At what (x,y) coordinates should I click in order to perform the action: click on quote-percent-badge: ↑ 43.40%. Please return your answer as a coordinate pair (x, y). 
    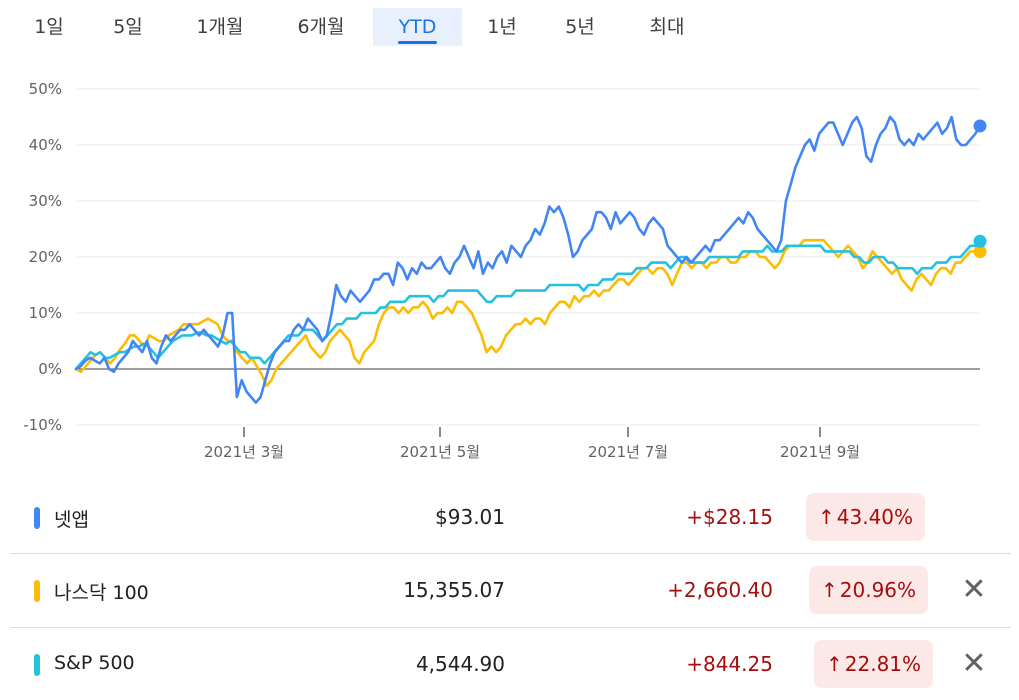
    Looking at the image, I should click on (866, 517).